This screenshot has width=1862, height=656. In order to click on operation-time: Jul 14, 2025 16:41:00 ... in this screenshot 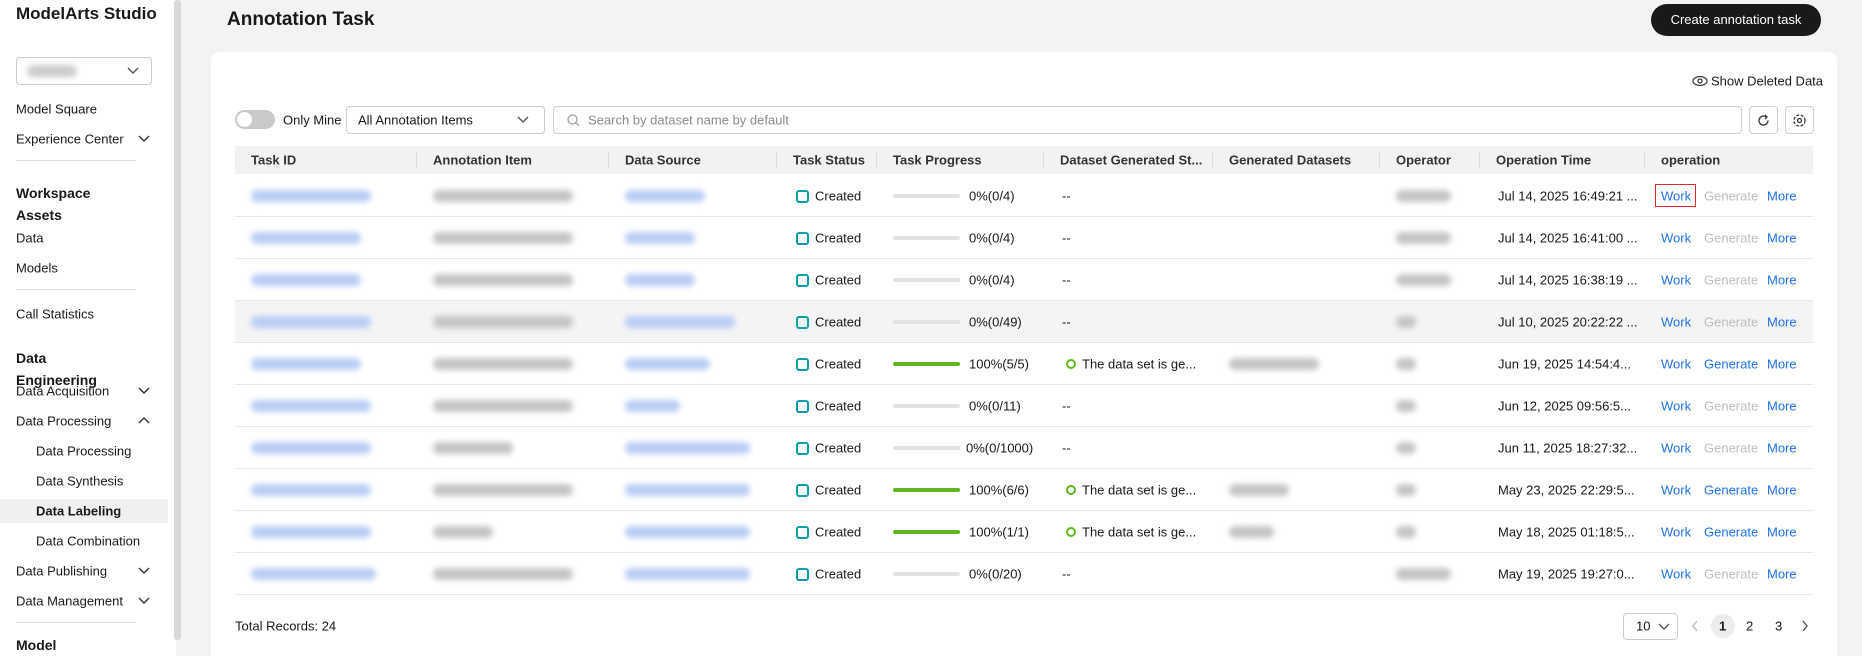, I will do `click(1568, 238)`.